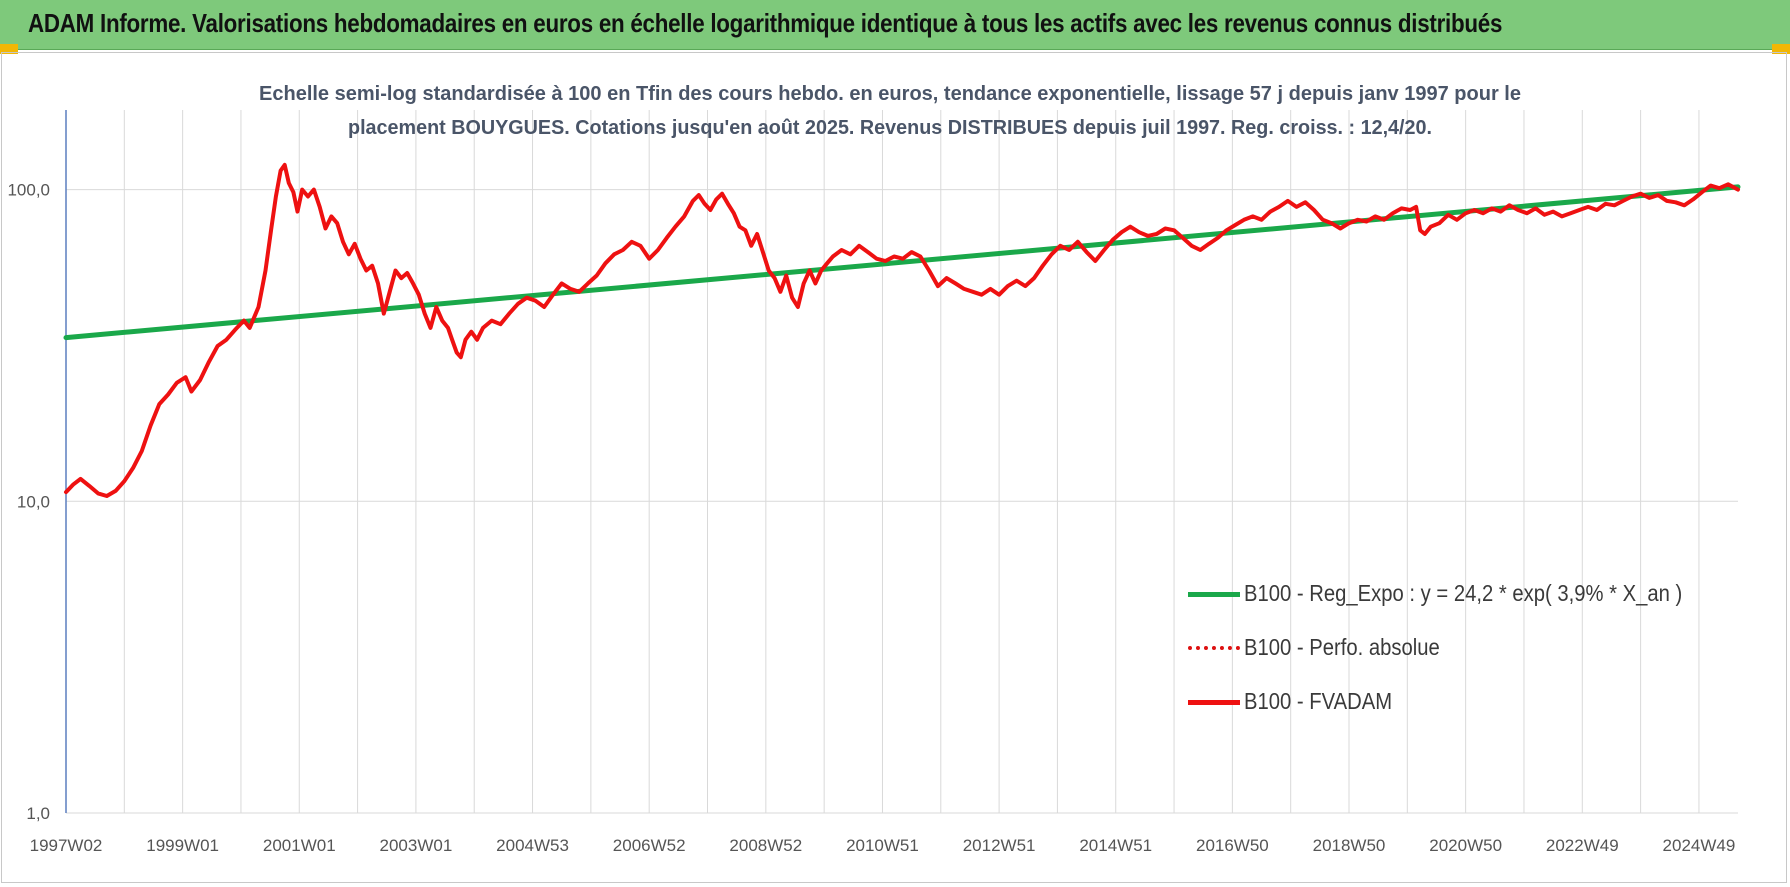 Image resolution: width=1790 pixels, height=887 pixels. I want to click on corner-mark-right, so click(1781, 49).